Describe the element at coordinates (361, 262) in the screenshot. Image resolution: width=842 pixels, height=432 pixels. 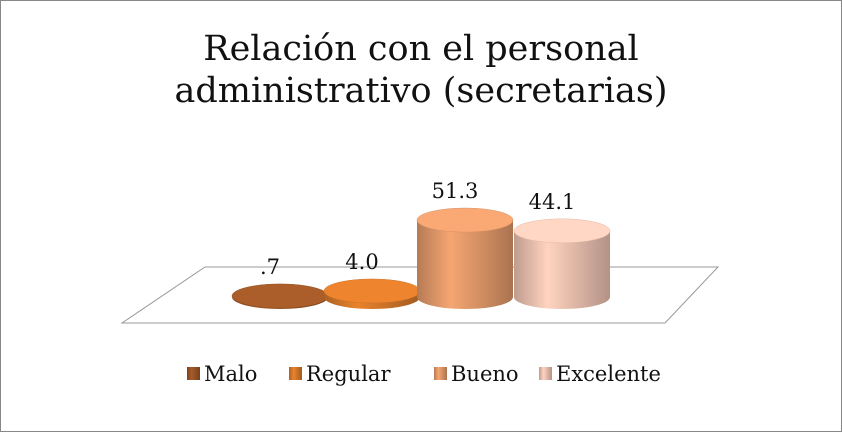
I see `data-label: 4.0` at that location.